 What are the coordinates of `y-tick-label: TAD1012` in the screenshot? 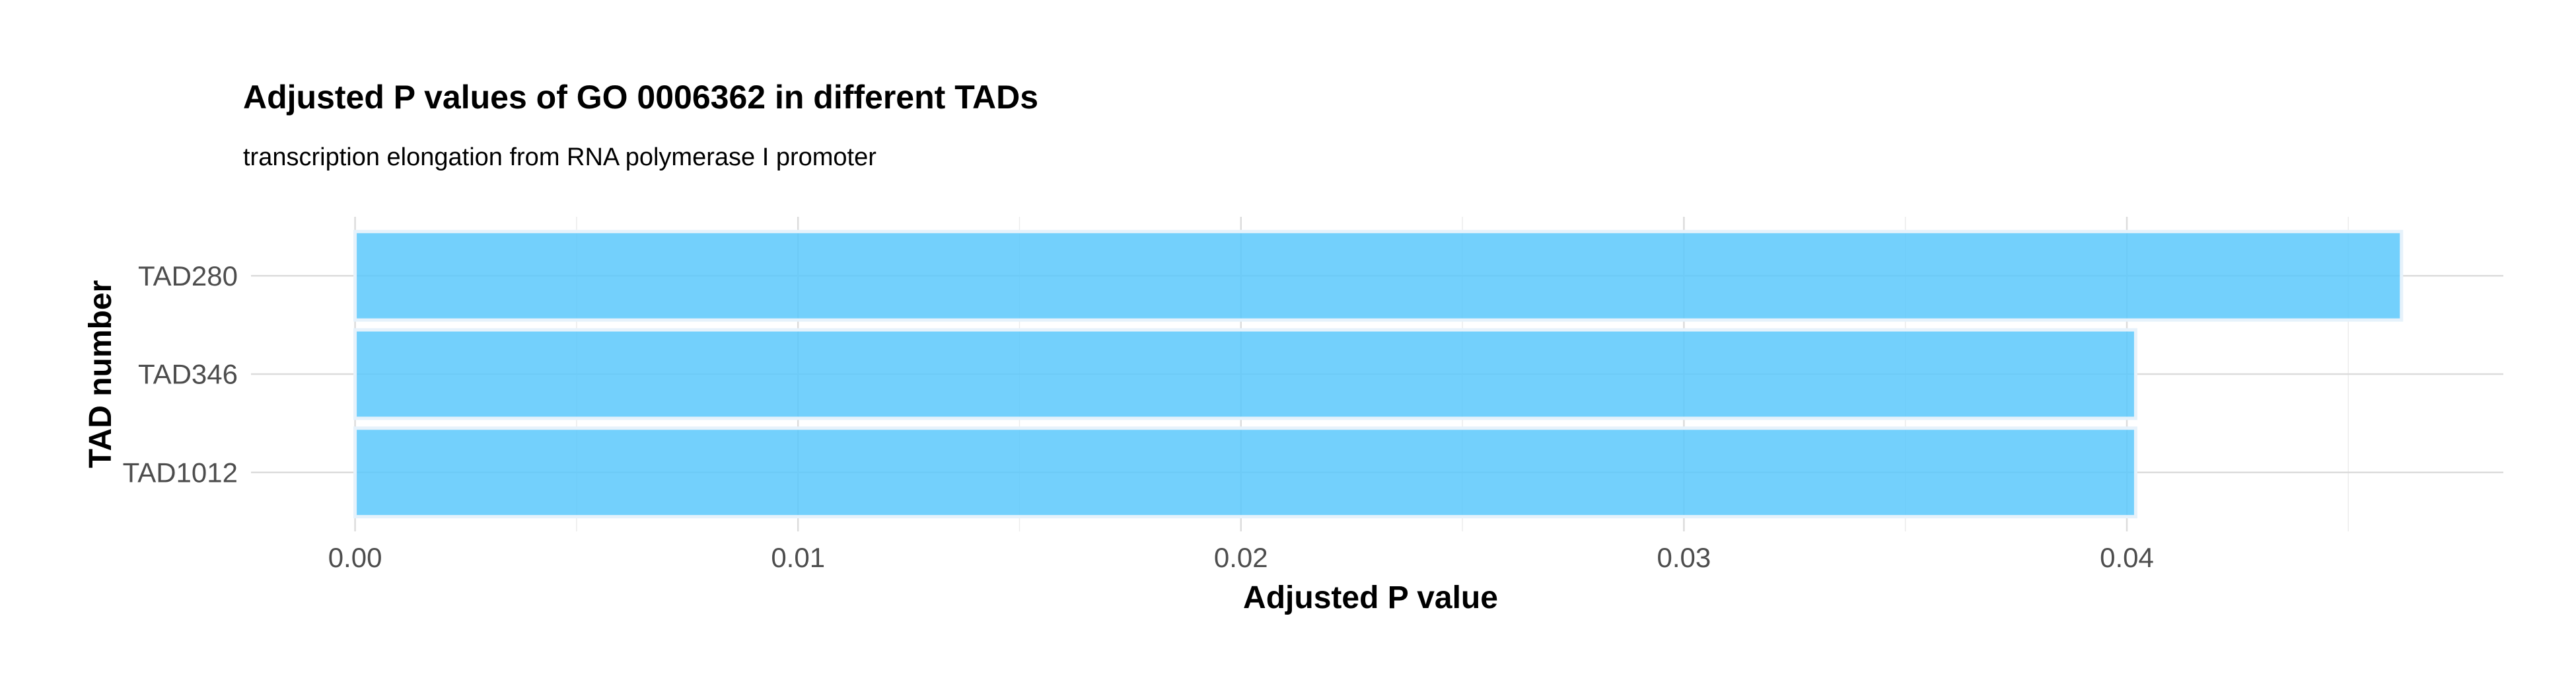 It's located at (180, 472).